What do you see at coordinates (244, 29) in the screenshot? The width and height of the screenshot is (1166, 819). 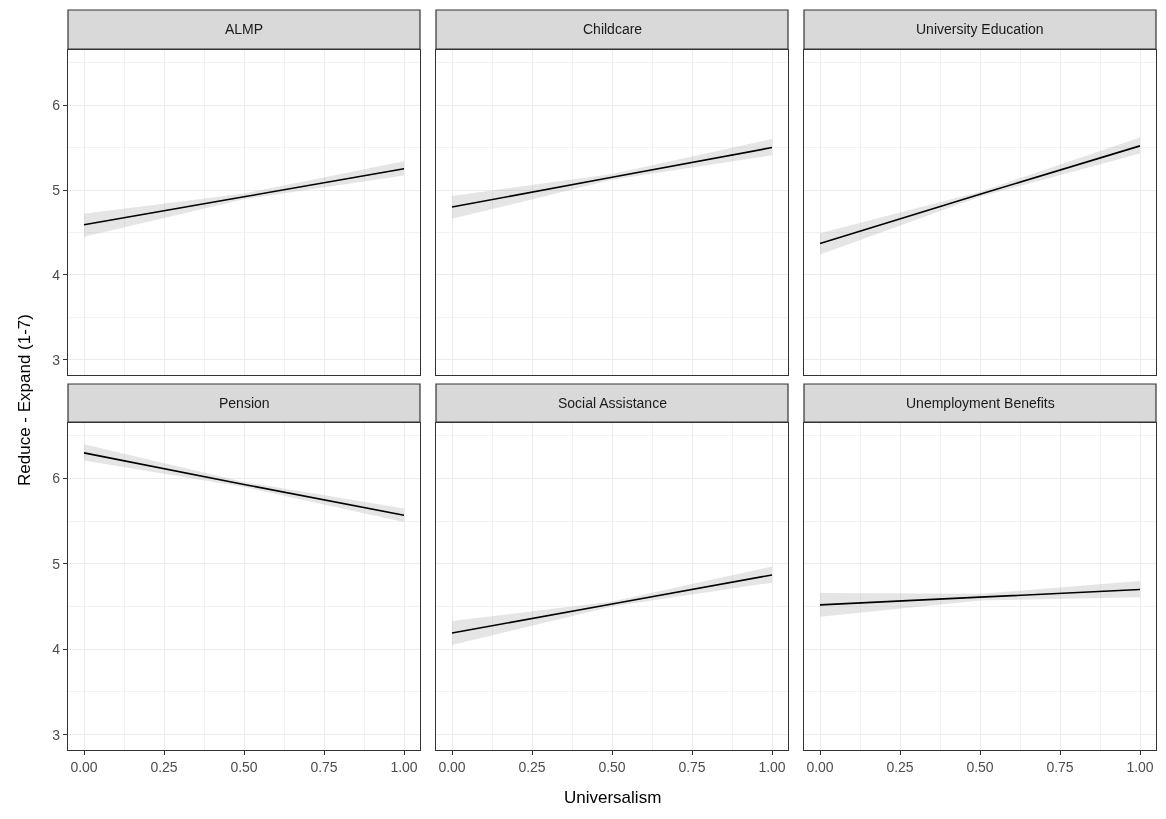 I see `chart-title: ALMP` at bounding box center [244, 29].